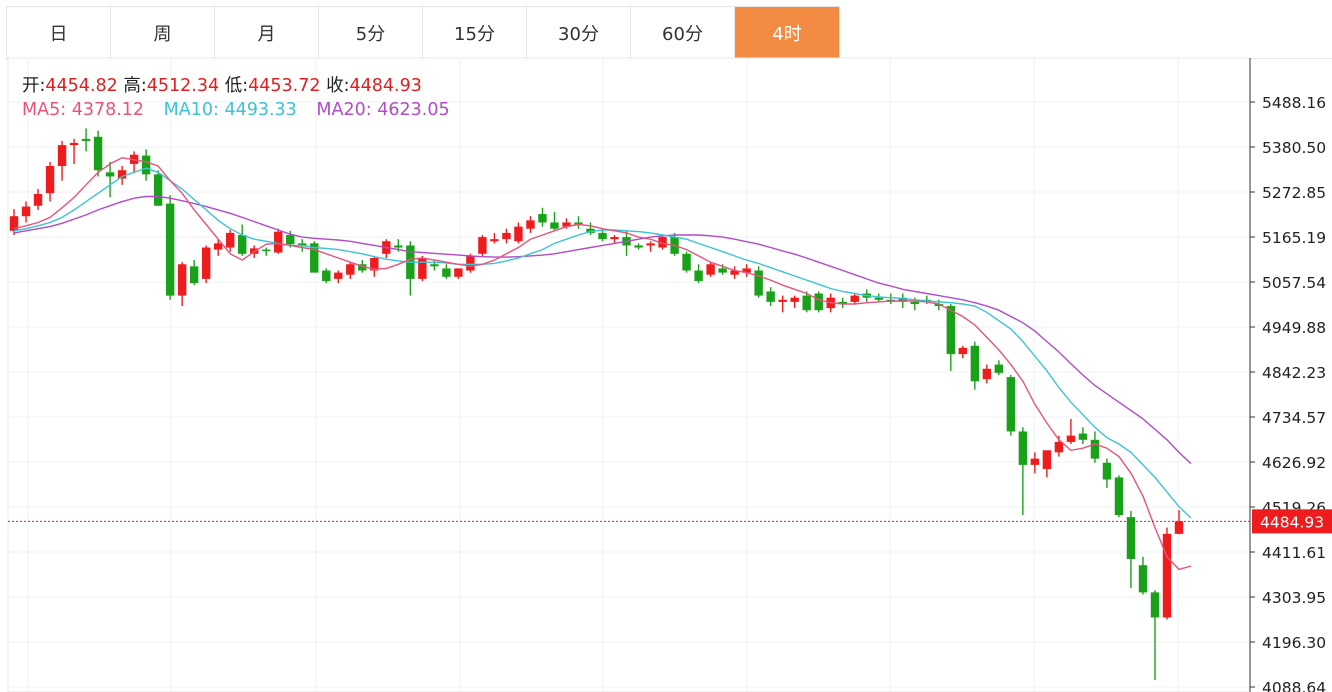 The width and height of the screenshot is (1332, 692). Describe the element at coordinates (163, 33) in the screenshot. I see `tab-week: 周` at that location.